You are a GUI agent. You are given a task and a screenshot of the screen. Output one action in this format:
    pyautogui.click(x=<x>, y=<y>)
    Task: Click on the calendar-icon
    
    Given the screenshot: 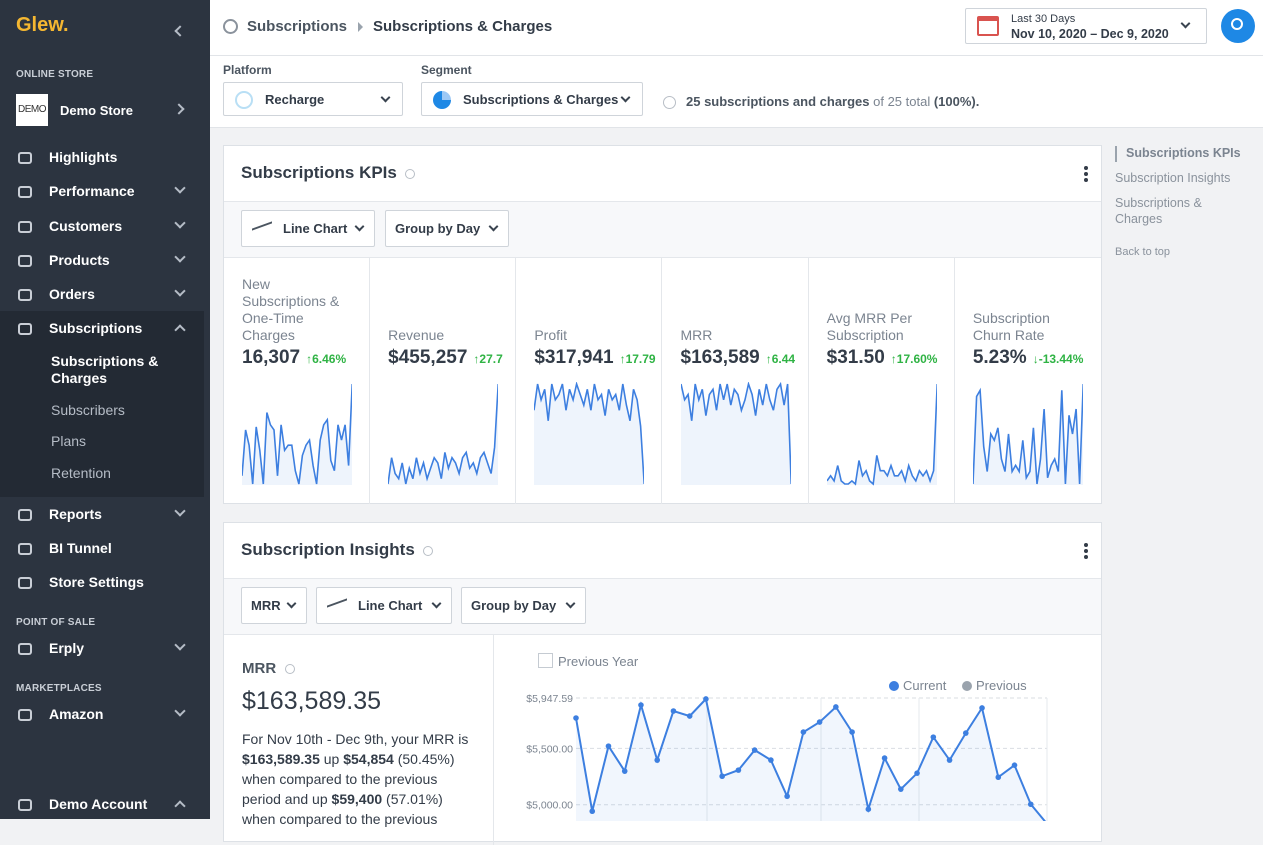 What is the action you would take?
    pyautogui.click(x=988, y=26)
    